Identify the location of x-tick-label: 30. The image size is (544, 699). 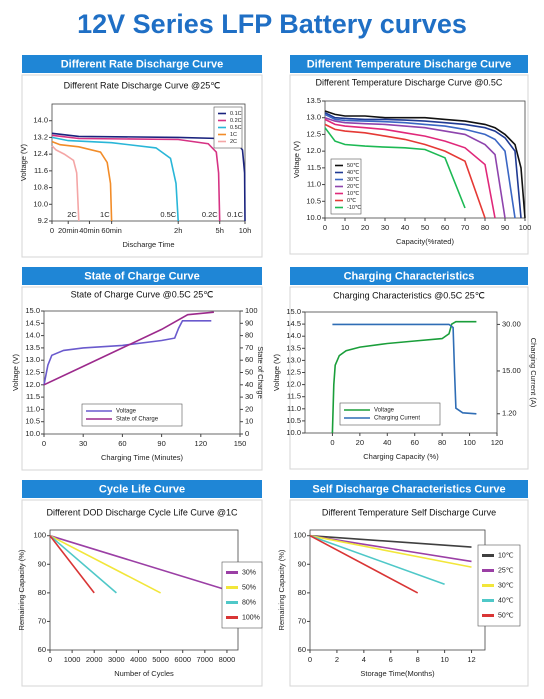
(83, 443).